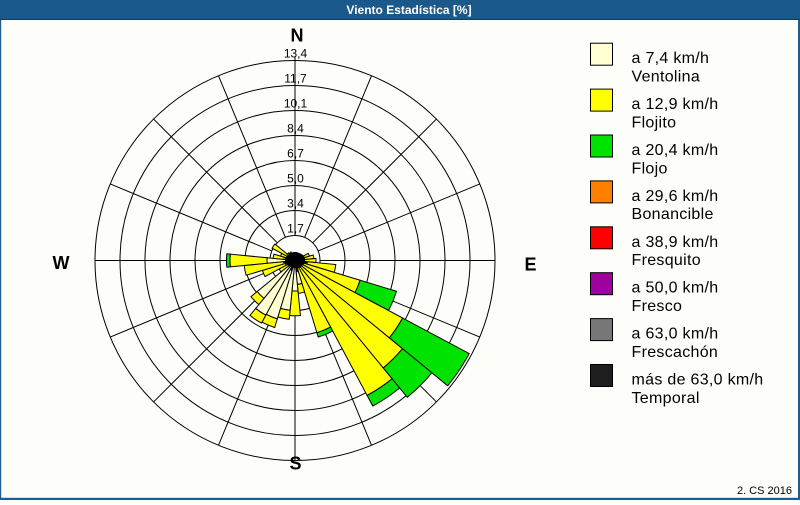 The width and height of the screenshot is (800, 505). Describe the element at coordinates (654, 122) in the screenshot. I see `svg-text: Flojito` at that location.